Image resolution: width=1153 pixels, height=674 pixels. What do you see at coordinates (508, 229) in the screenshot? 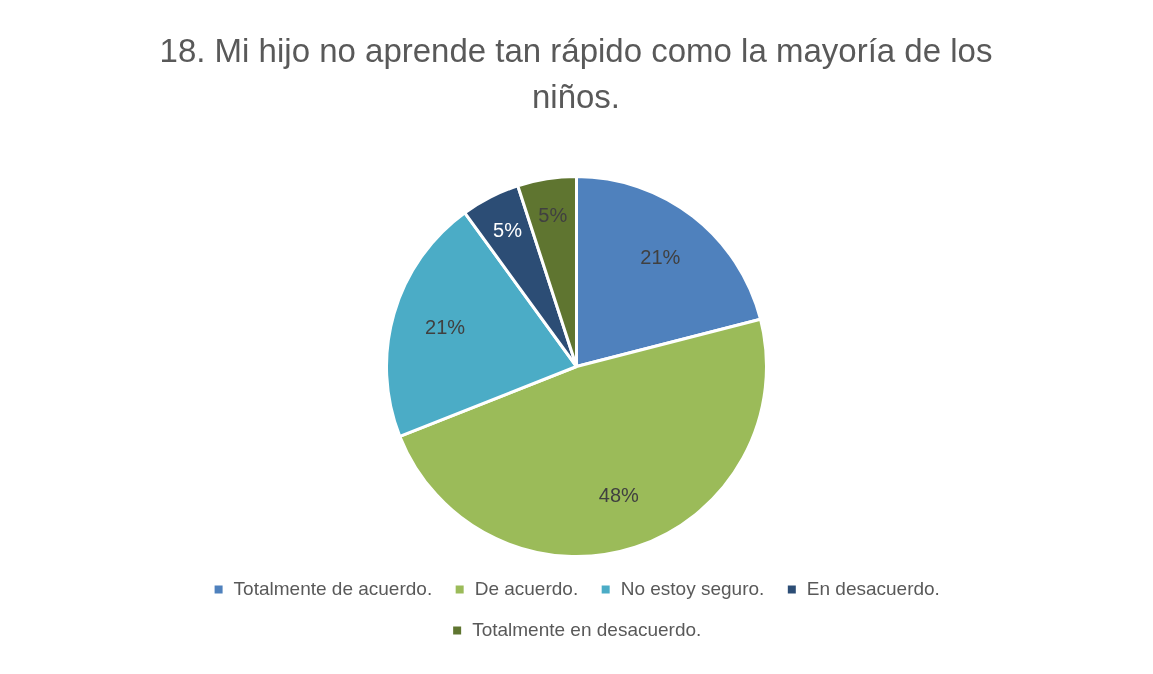
I see `data-label: 5%` at bounding box center [508, 229].